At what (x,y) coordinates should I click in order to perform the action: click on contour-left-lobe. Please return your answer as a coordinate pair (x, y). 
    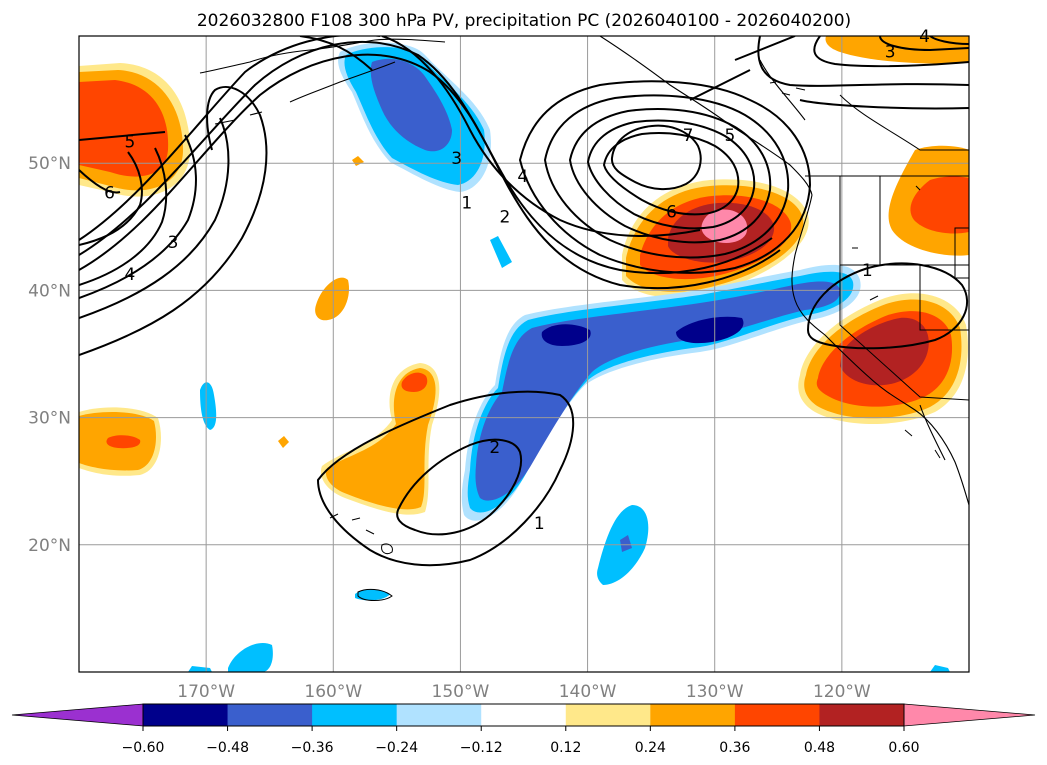
    Looking at the image, I should click on (173, 221).